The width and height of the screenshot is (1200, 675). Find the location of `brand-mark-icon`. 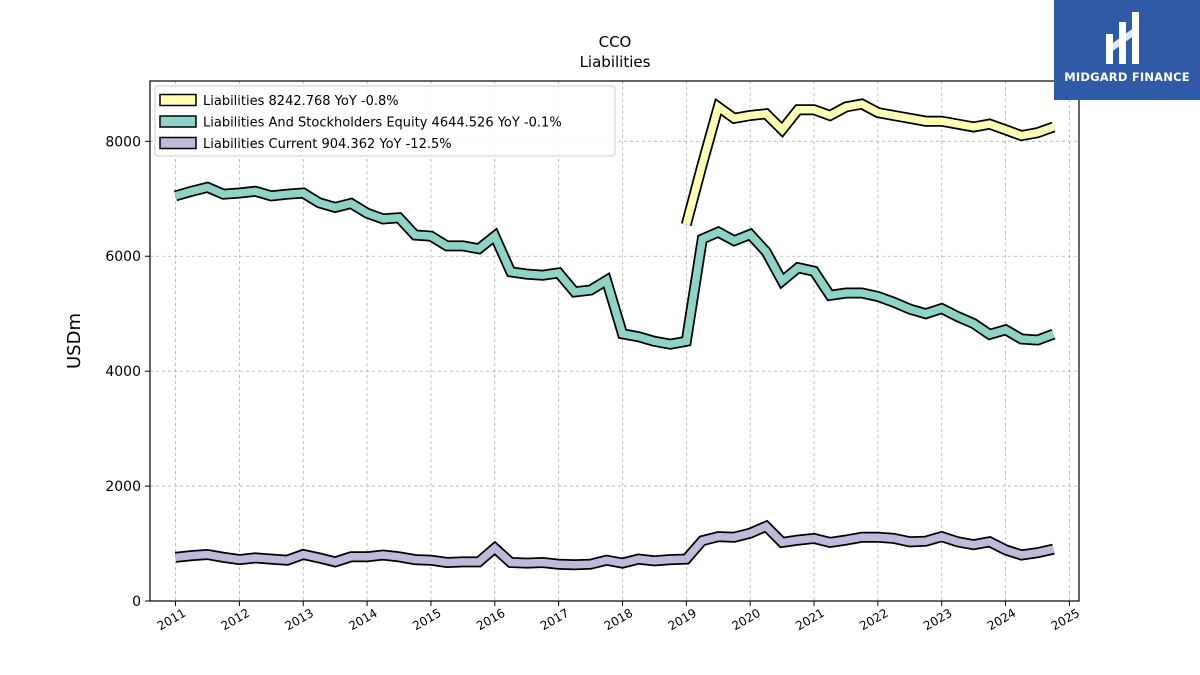

brand-mark-icon is located at coordinates (1122, 38).